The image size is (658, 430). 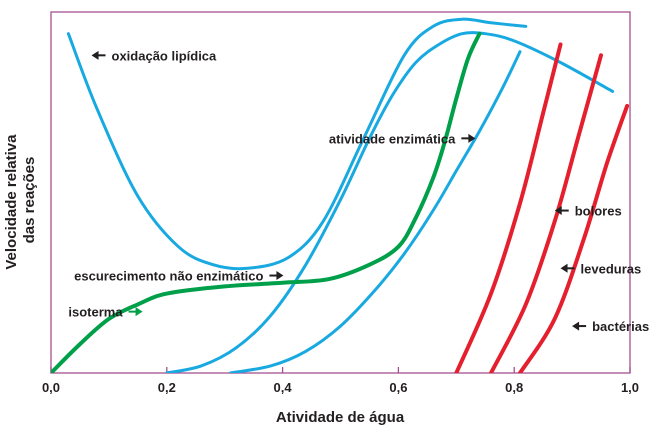 I want to click on y-axis-title-line-1: Velocidade relativa, so click(x=11, y=202).